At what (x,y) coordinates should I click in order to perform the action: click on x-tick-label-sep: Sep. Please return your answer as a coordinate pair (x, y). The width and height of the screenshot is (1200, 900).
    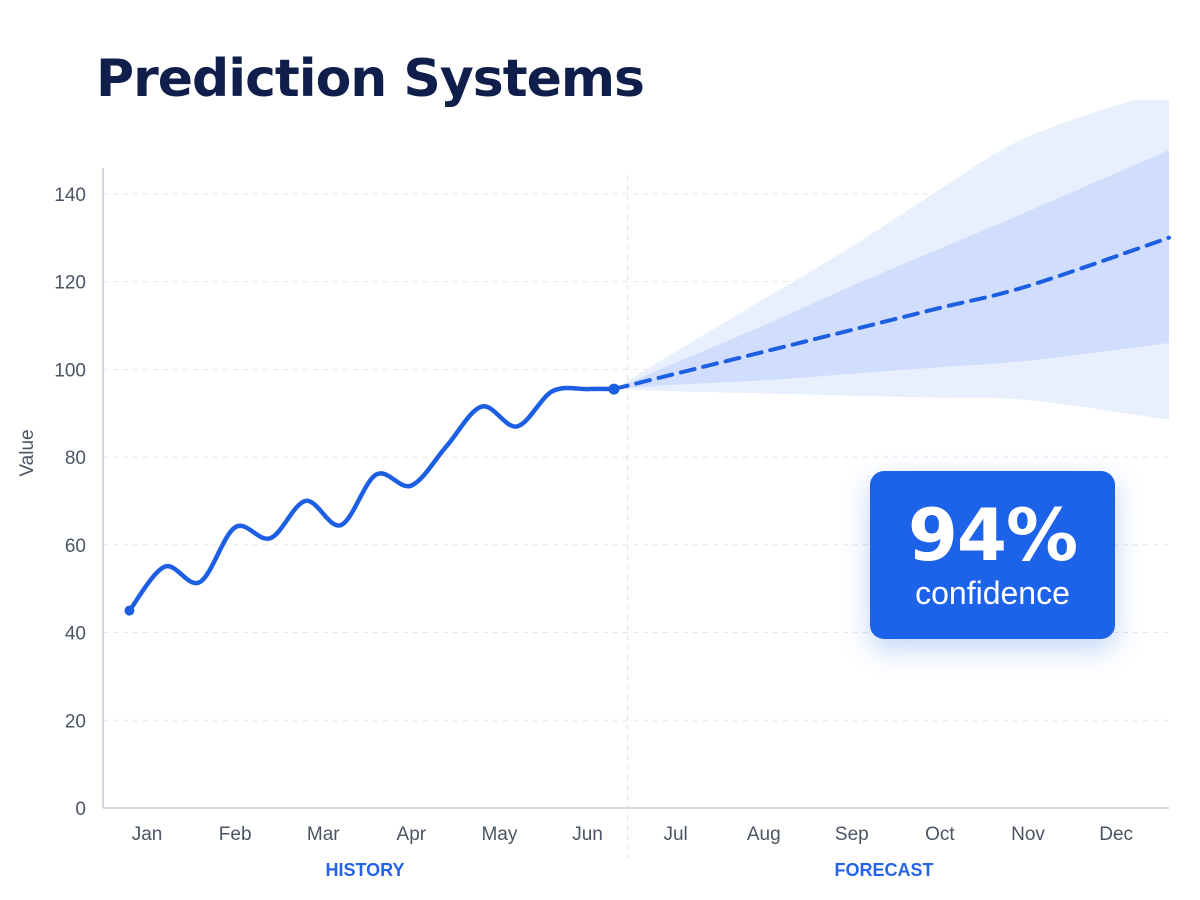
    Looking at the image, I should click on (852, 834).